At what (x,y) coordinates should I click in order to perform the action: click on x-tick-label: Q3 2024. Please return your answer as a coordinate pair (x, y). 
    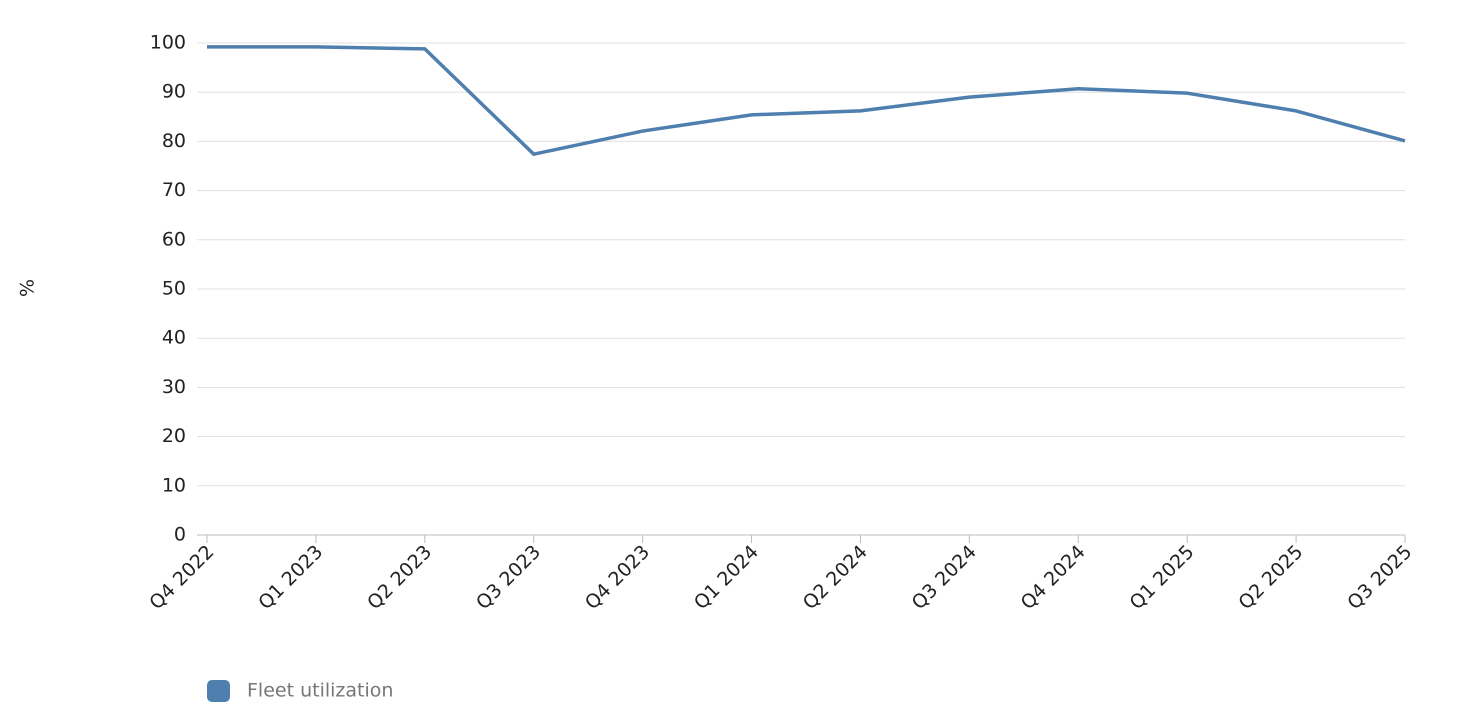
    Looking at the image, I should click on (944, 577).